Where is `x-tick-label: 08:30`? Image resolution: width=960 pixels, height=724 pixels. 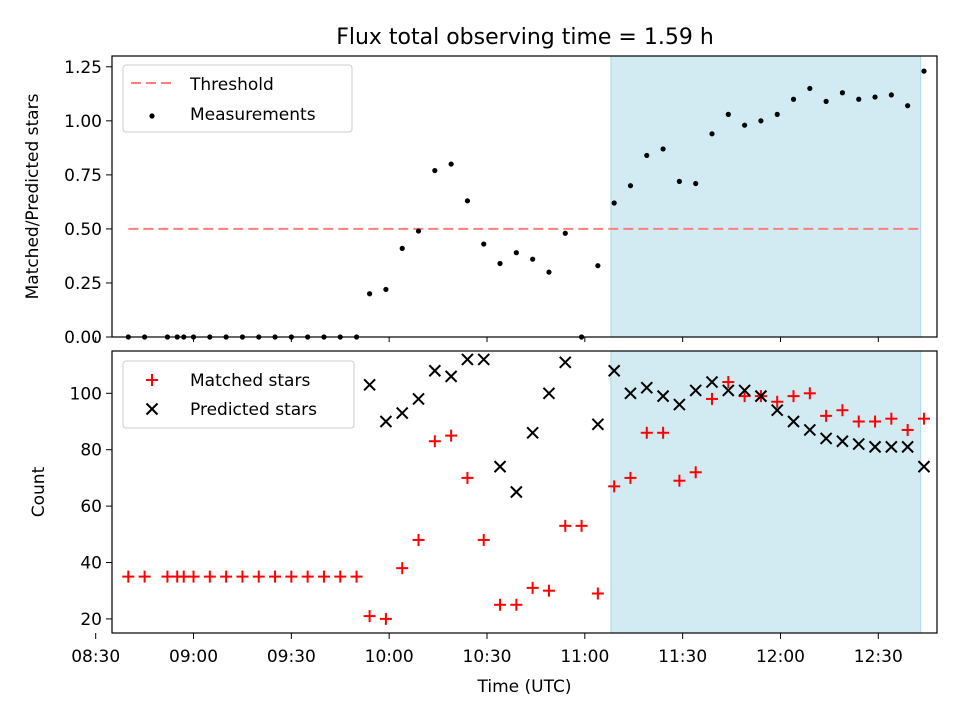
x-tick-label: 08:30 is located at coordinates (95, 657).